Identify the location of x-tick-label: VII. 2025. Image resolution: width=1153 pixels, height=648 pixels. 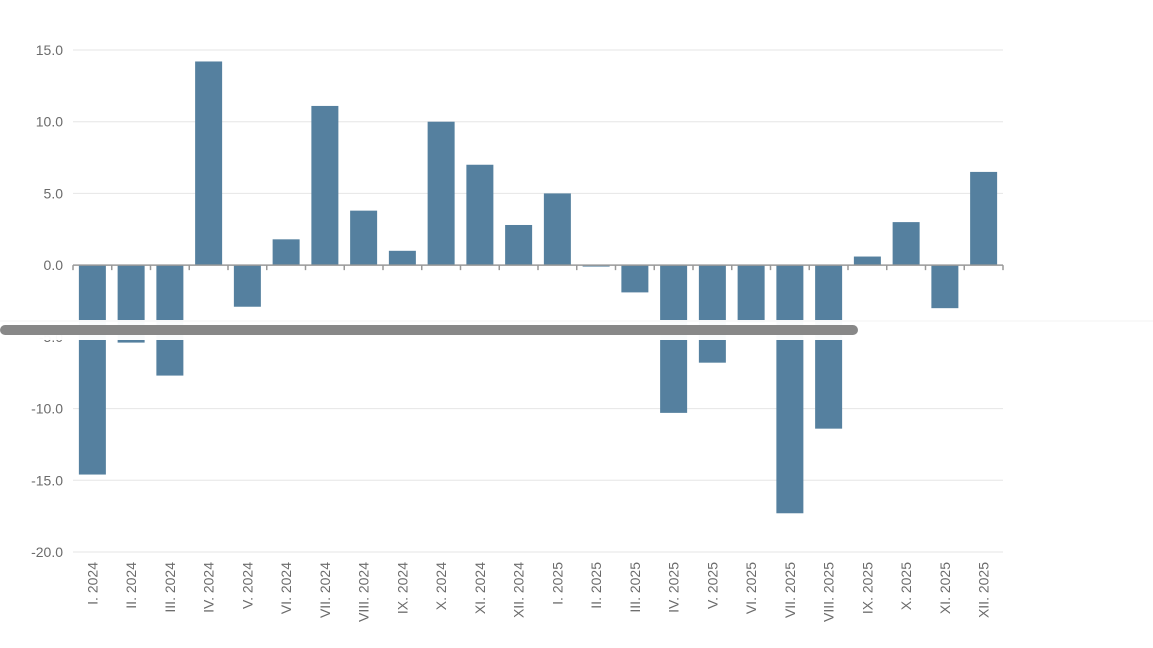
(790, 590).